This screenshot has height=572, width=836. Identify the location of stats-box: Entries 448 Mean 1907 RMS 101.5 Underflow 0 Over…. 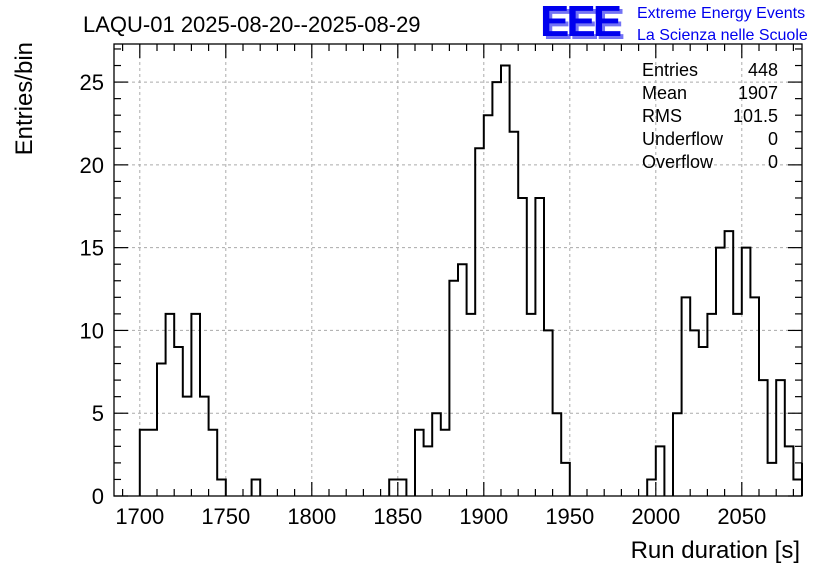
(710, 116).